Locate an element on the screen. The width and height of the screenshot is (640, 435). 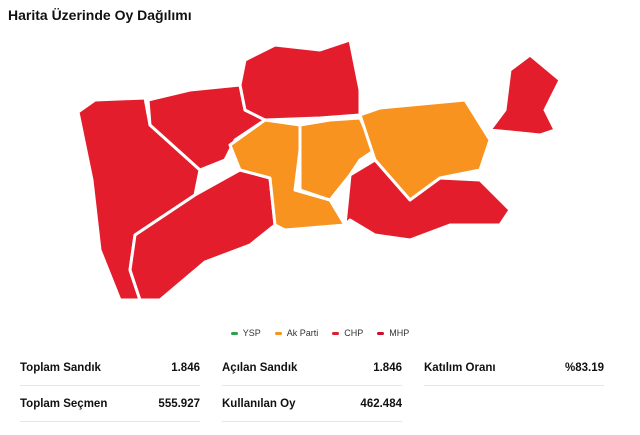
legend-item: CHP is located at coordinates (347, 333).